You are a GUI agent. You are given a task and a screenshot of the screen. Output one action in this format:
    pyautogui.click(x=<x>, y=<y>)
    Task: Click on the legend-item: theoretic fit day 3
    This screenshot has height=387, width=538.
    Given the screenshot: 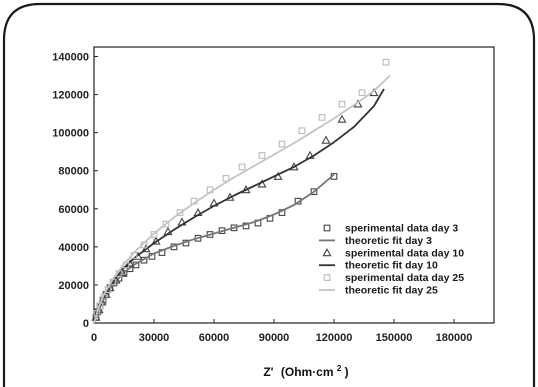 What is the action you would take?
    pyautogui.click(x=375, y=241)
    